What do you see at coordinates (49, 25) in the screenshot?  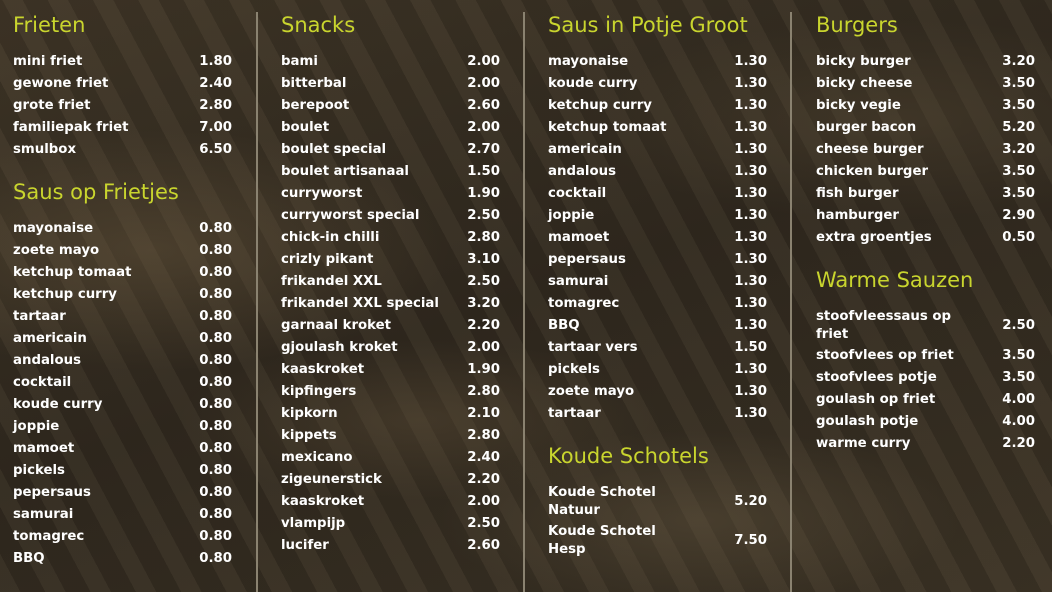 I see `section-title: Frieten` at bounding box center [49, 25].